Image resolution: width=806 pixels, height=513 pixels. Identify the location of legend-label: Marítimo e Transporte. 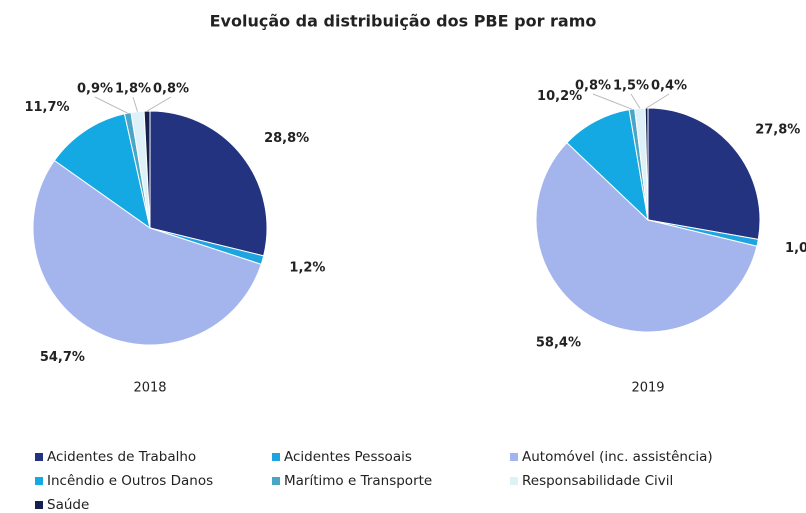
(358, 481).